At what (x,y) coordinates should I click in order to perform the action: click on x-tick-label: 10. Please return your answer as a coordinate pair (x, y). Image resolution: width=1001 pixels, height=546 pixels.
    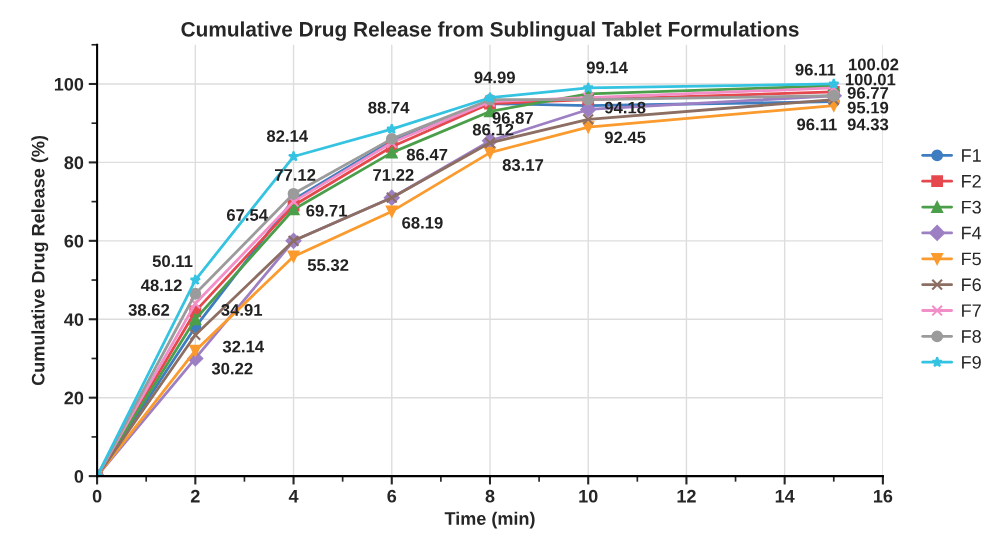
    Looking at the image, I should click on (588, 496).